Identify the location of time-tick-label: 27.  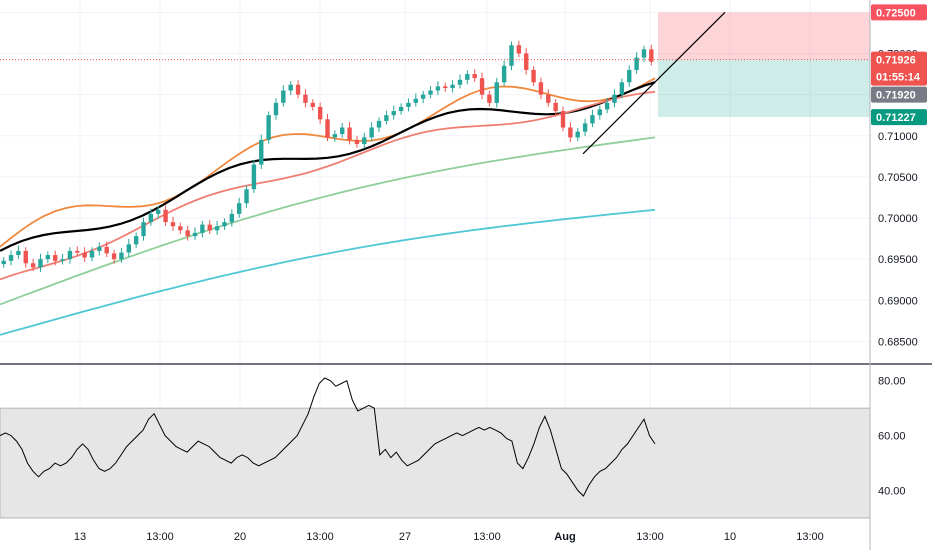
(405, 537).